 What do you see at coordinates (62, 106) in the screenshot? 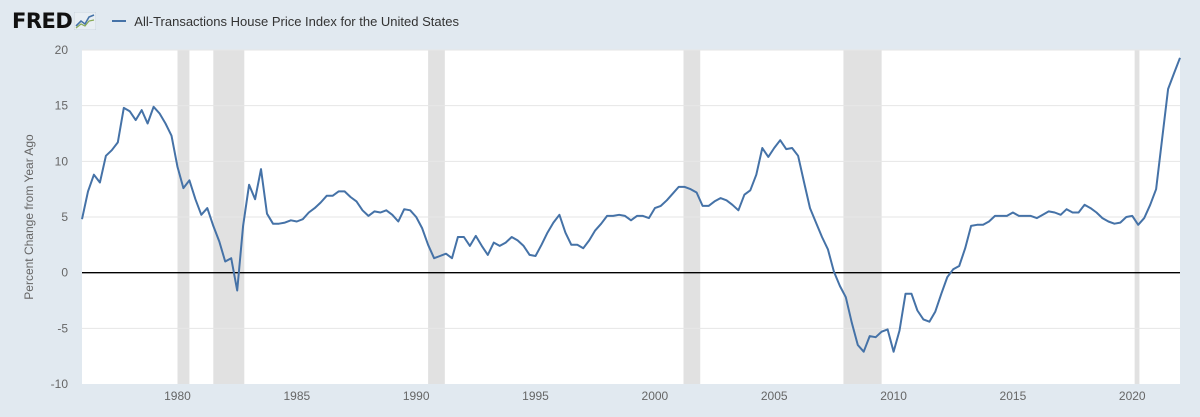
I see `y-tick-label: 15` at bounding box center [62, 106].